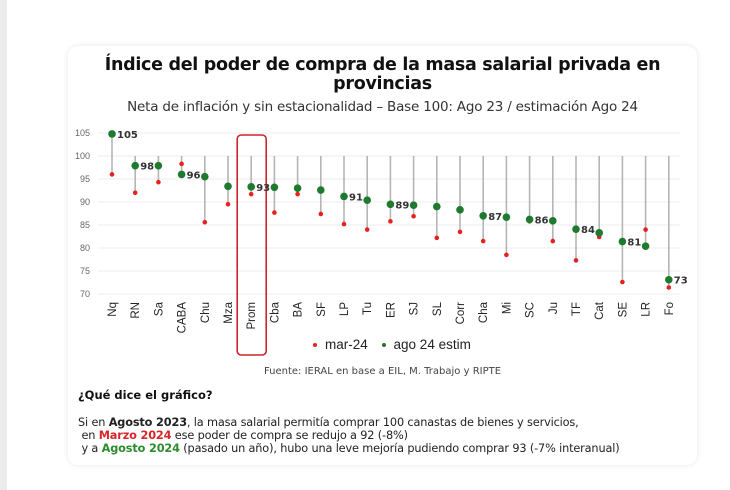 This screenshot has height=490, width=730. I want to click on page-left-gutter, so click(3, 245).